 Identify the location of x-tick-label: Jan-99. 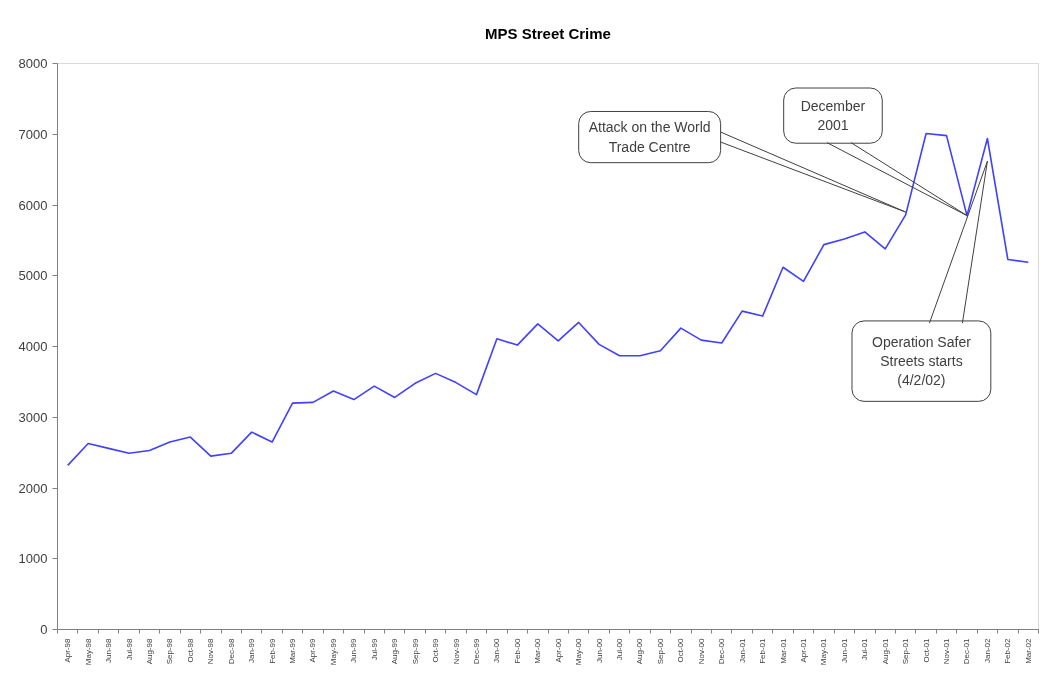
(252, 650).